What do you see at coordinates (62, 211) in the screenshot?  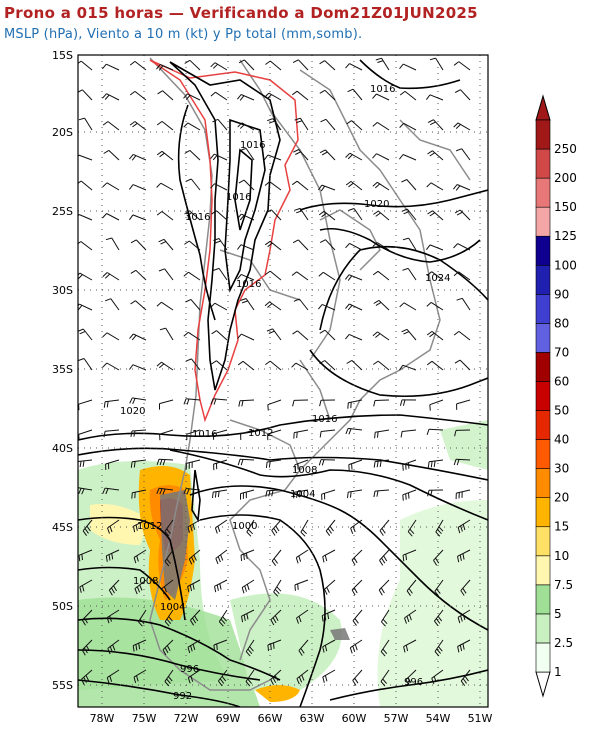 I see `lat-label: 25S` at bounding box center [62, 211].